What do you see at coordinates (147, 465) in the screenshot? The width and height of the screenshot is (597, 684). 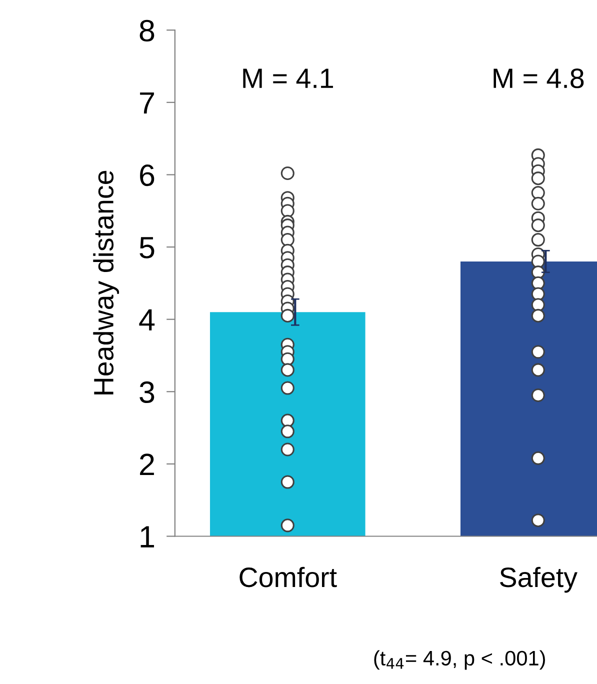 I see `y-tick-label: 2` at bounding box center [147, 465].